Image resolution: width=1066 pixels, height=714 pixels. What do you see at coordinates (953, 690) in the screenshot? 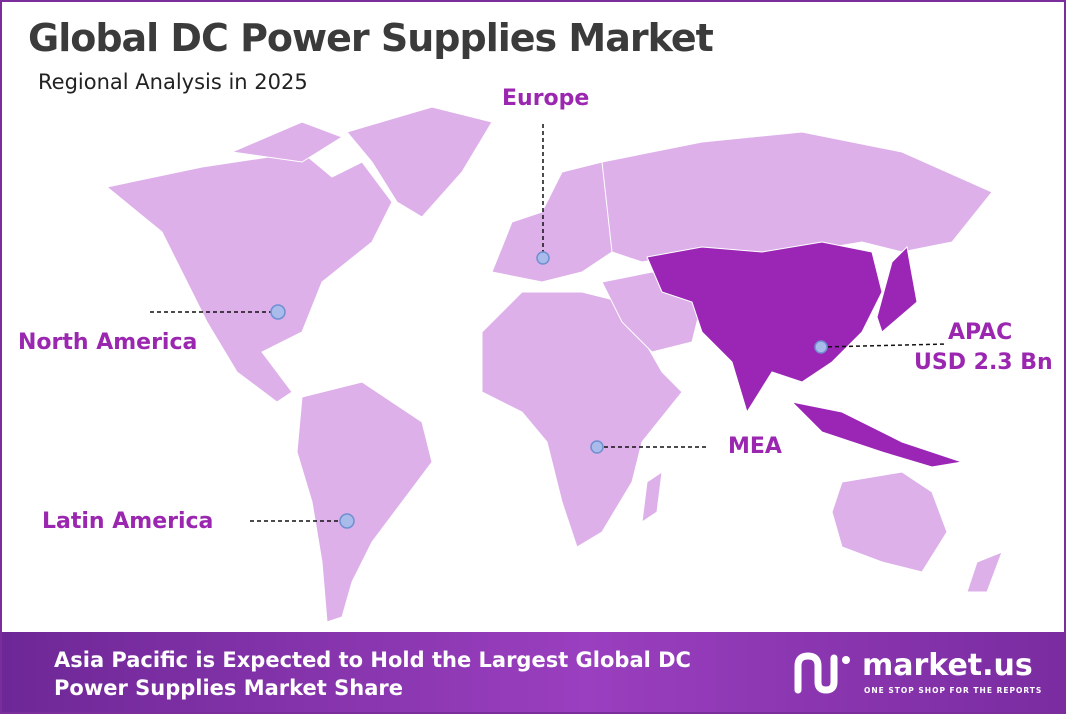
I see `logo-tagline: ONE STOP SHOP FOR THE REPORTS` at bounding box center [953, 690].